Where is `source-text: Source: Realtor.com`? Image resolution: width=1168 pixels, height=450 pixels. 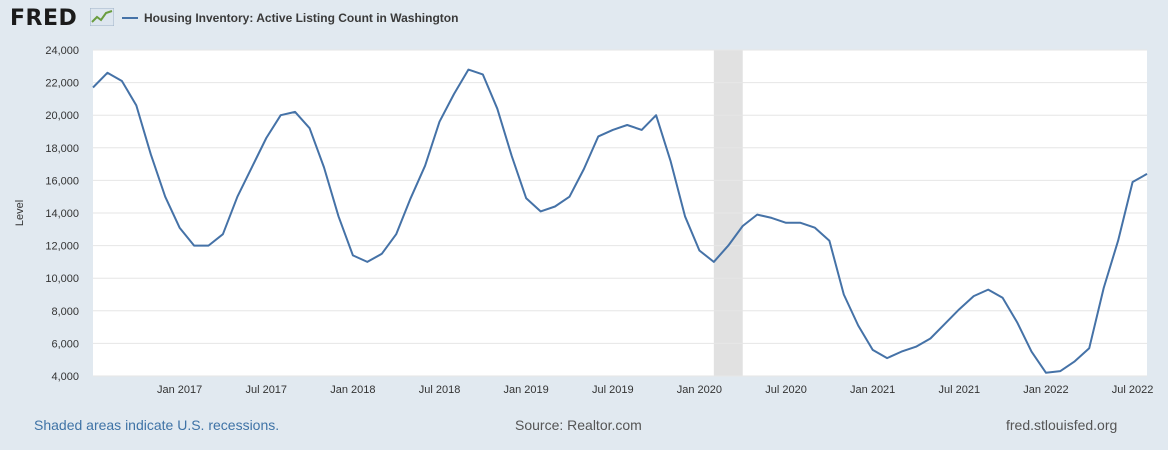
source-text: Source: Realtor.com is located at coordinates (578, 425).